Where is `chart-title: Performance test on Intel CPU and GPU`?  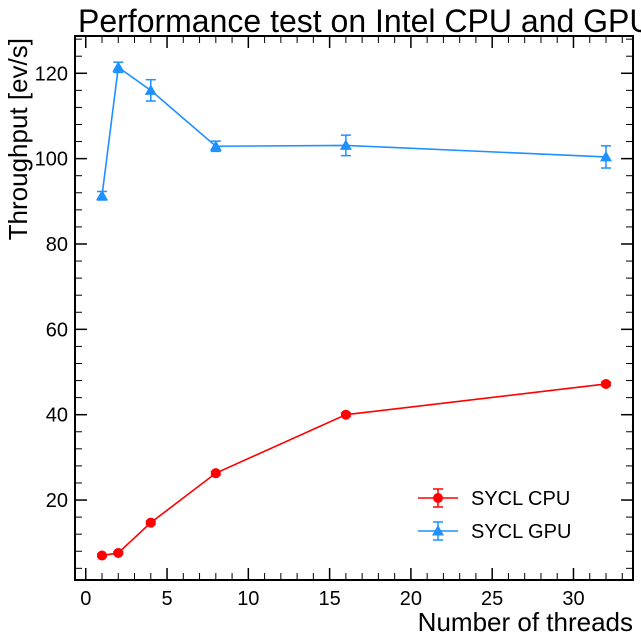 chart-title: Performance test on Intel CPU and GPU is located at coordinates (359, 21).